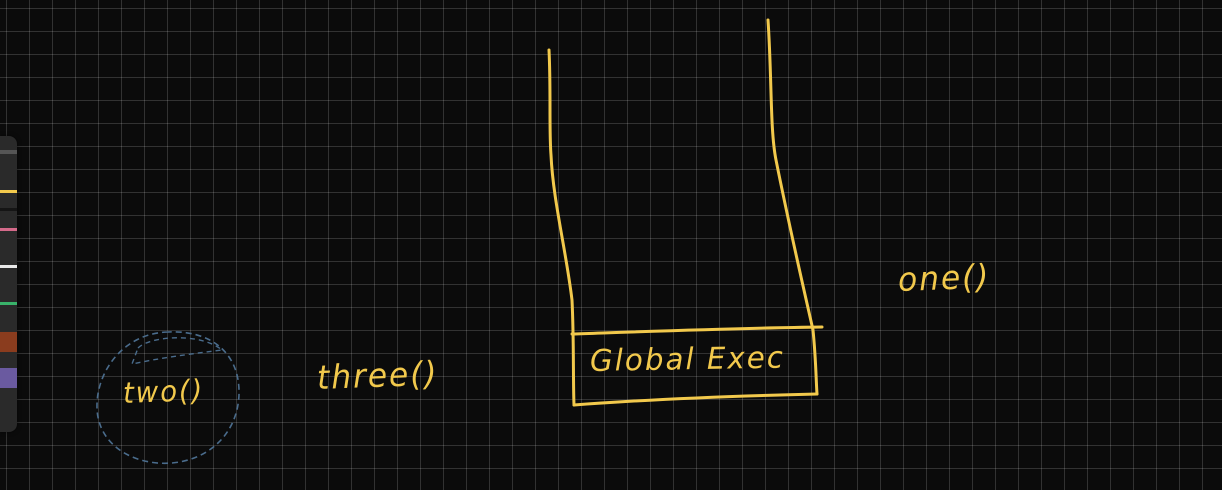 This screenshot has width=1222, height=490. I want to click on label-three: three(), so click(377, 375).